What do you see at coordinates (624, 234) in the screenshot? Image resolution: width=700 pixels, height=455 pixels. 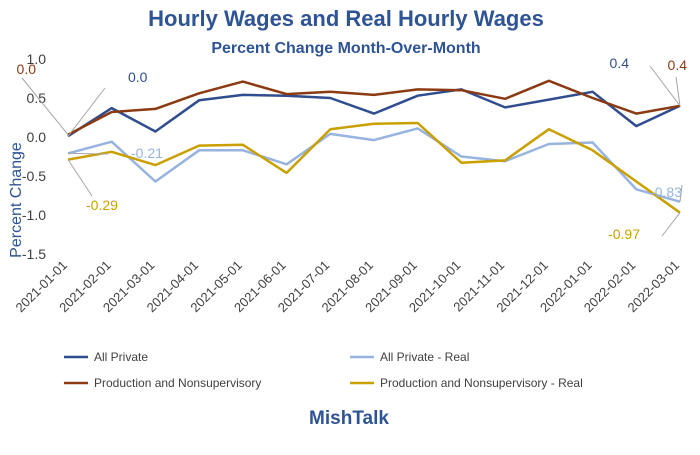 I see `data-label: -0.97` at bounding box center [624, 234].